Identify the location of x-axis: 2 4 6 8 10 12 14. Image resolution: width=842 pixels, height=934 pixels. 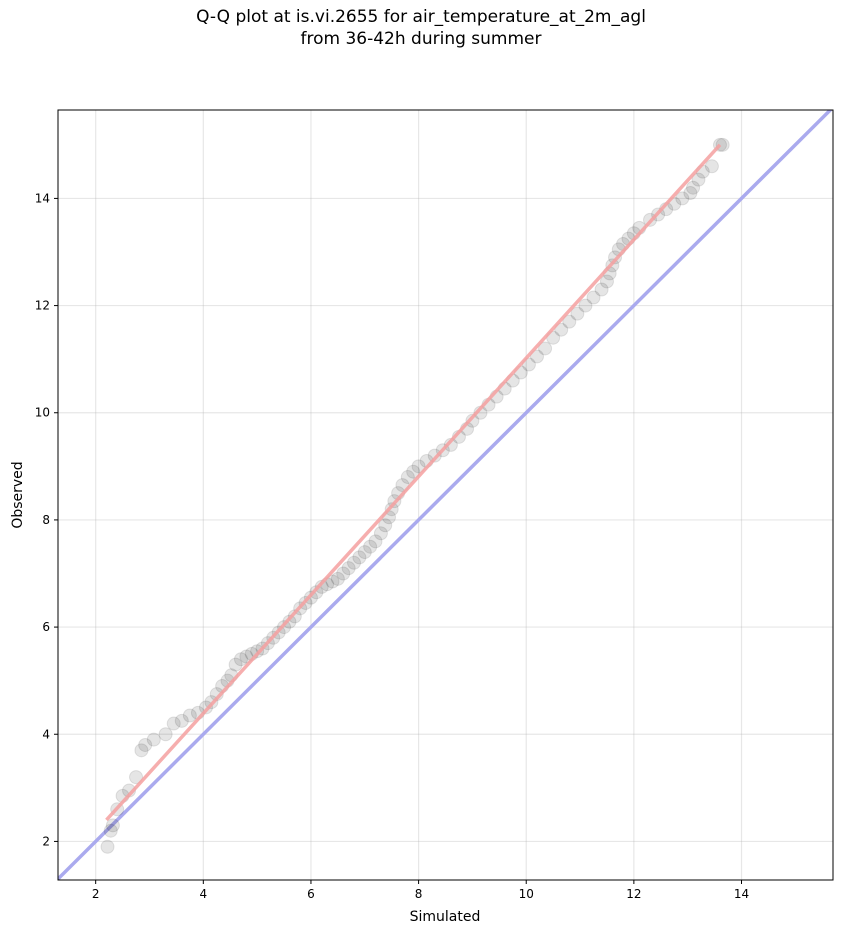
(420, 890).